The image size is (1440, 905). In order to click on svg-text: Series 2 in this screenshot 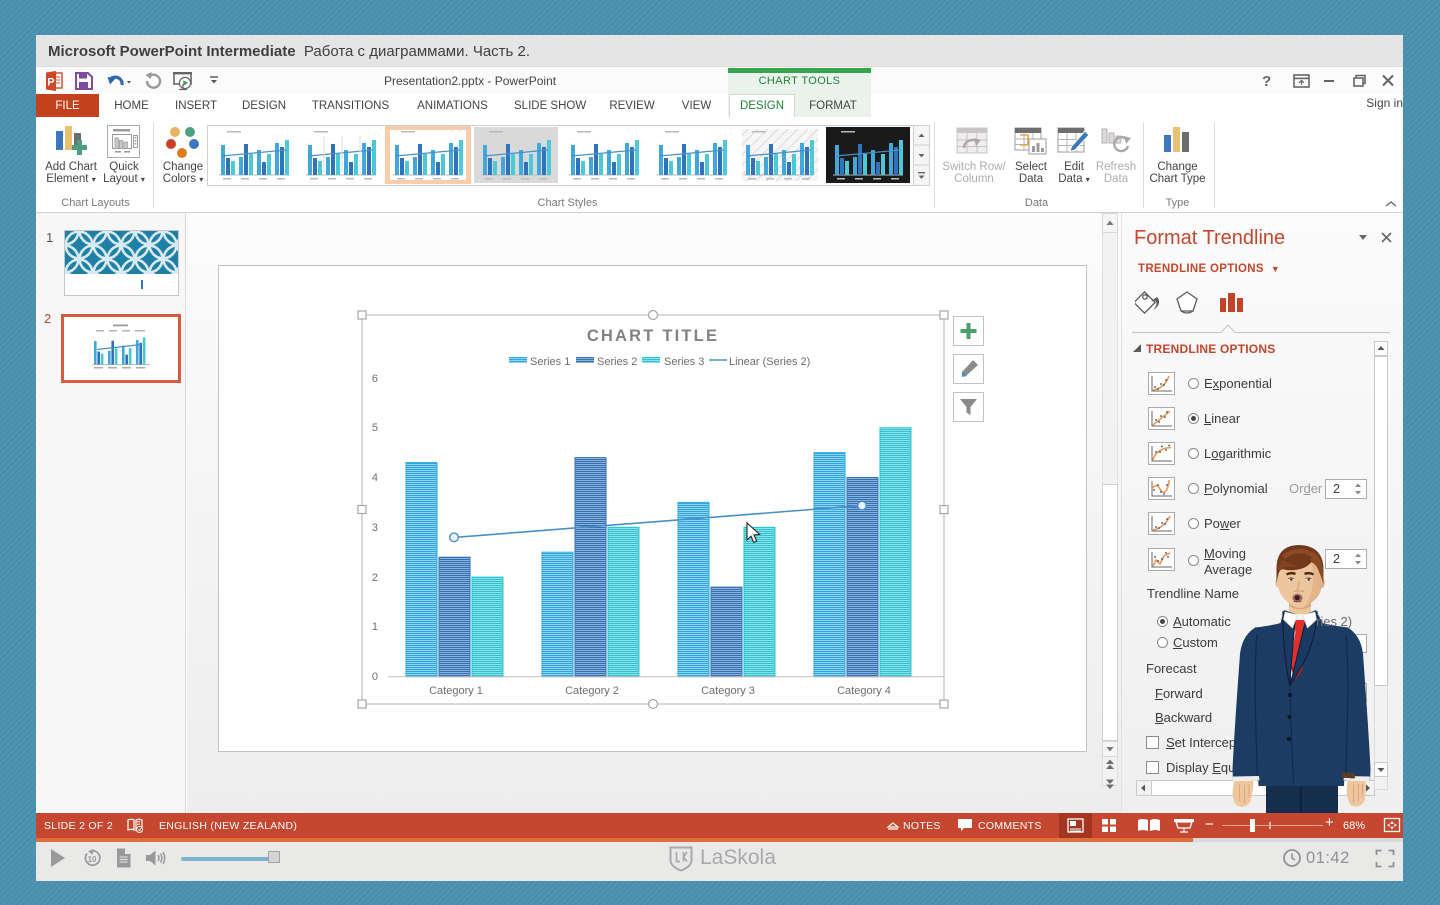, I will do `click(617, 362)`.